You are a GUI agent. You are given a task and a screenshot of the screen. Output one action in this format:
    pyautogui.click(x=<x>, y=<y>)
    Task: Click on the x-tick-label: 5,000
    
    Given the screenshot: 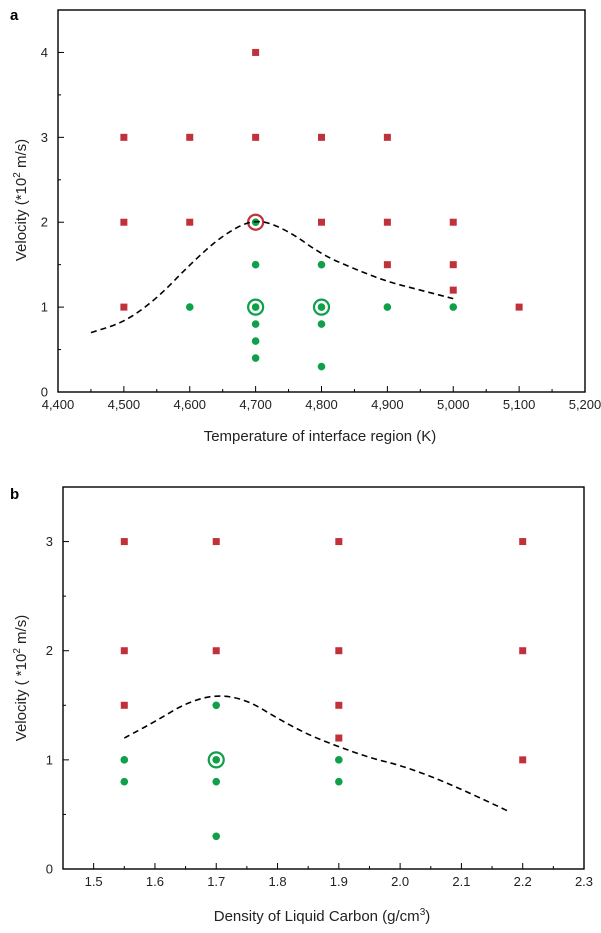 What is the action you would take?
    pyautogui.click(x=453, y=404)
    